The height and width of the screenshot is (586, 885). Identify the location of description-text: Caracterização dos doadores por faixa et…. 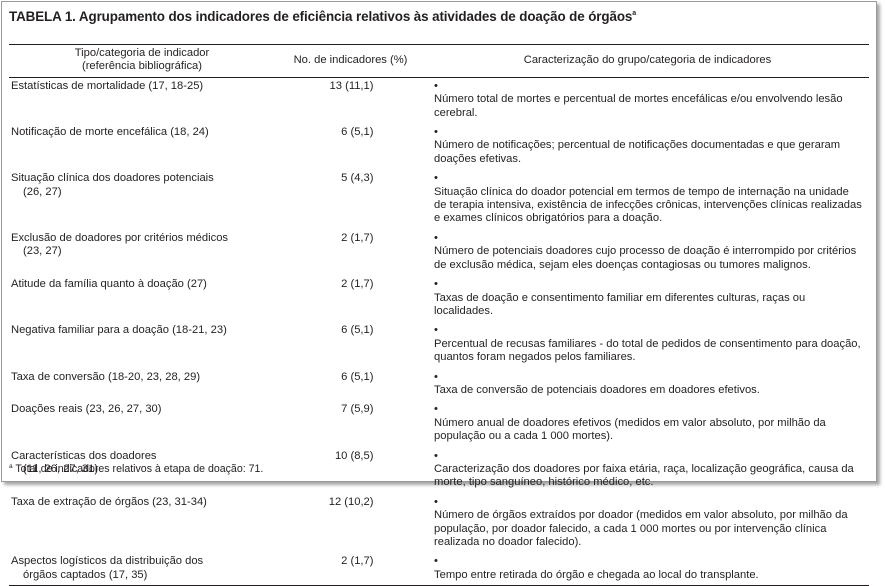
(644, 475).